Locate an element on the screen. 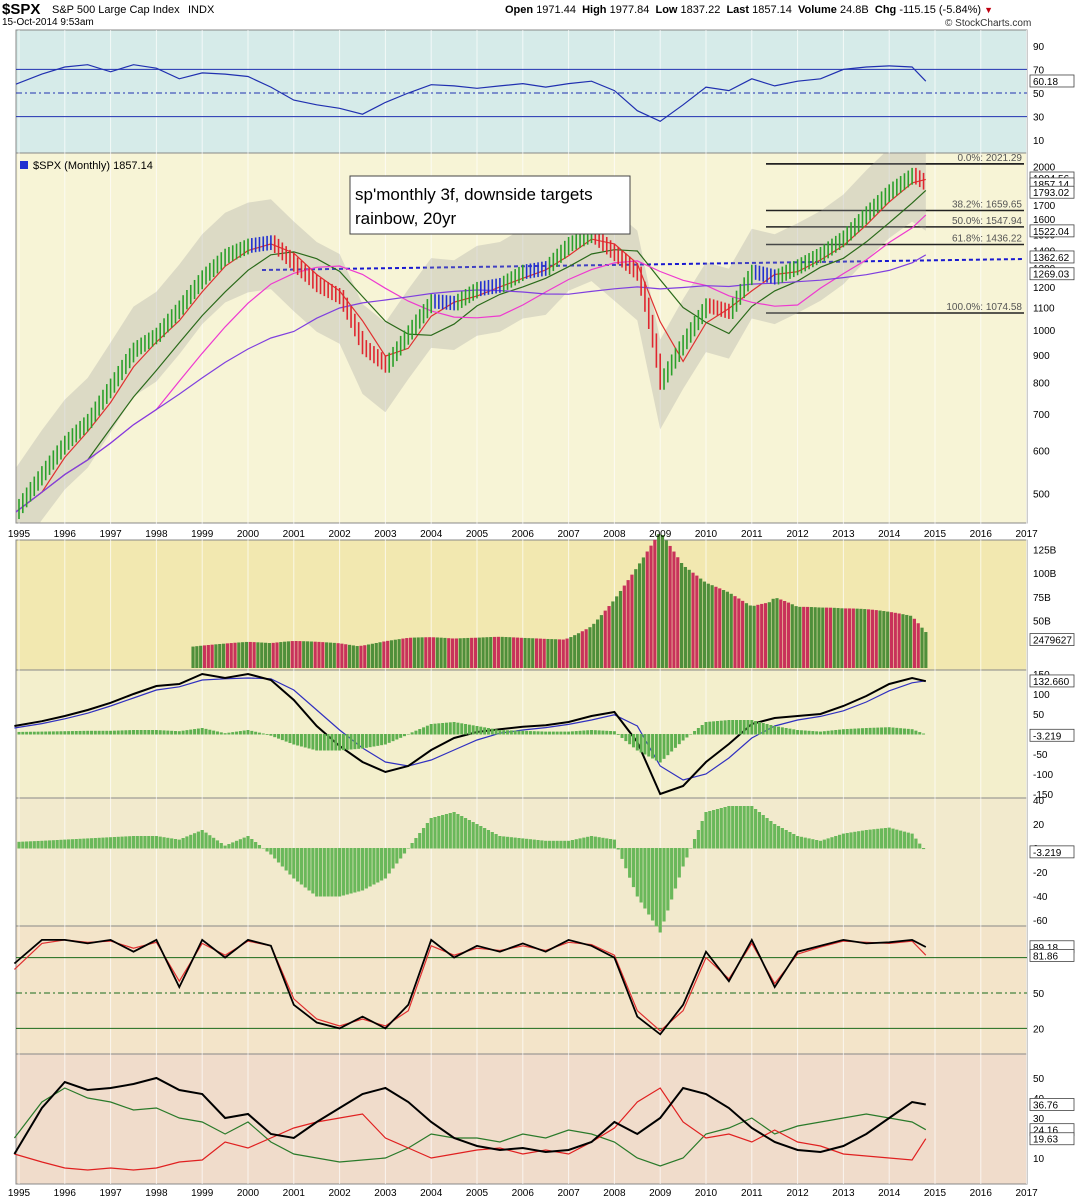 This screenshot has width=1075, height=1200. year-tick-label: 2007 is located at coordinates (568, 1193).